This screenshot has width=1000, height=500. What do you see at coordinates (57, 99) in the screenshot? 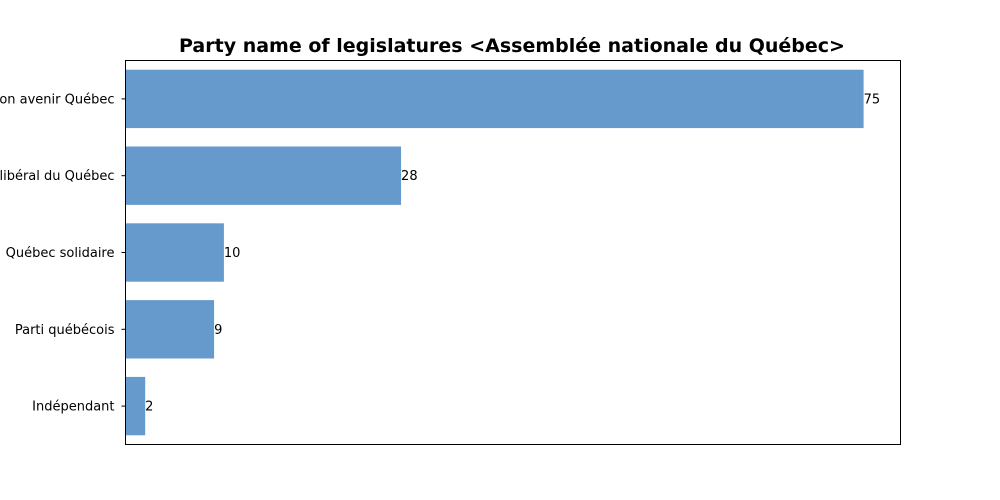
I see `y-tick-label: Coalition avenir Québec` at bounding box center [57, 99].